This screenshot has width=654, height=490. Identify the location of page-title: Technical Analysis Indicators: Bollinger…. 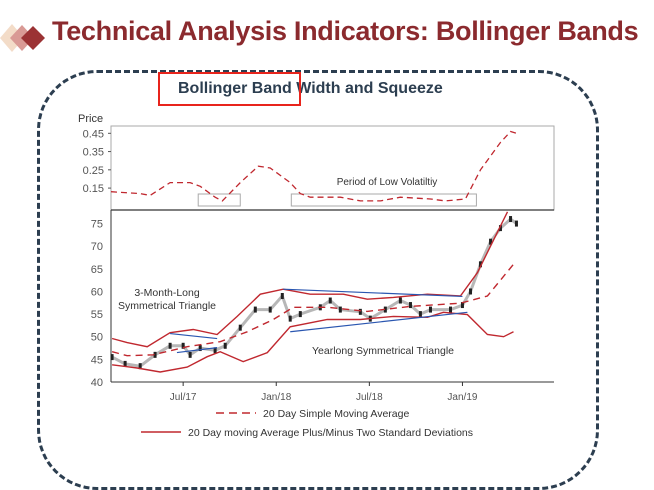
(345, 31).